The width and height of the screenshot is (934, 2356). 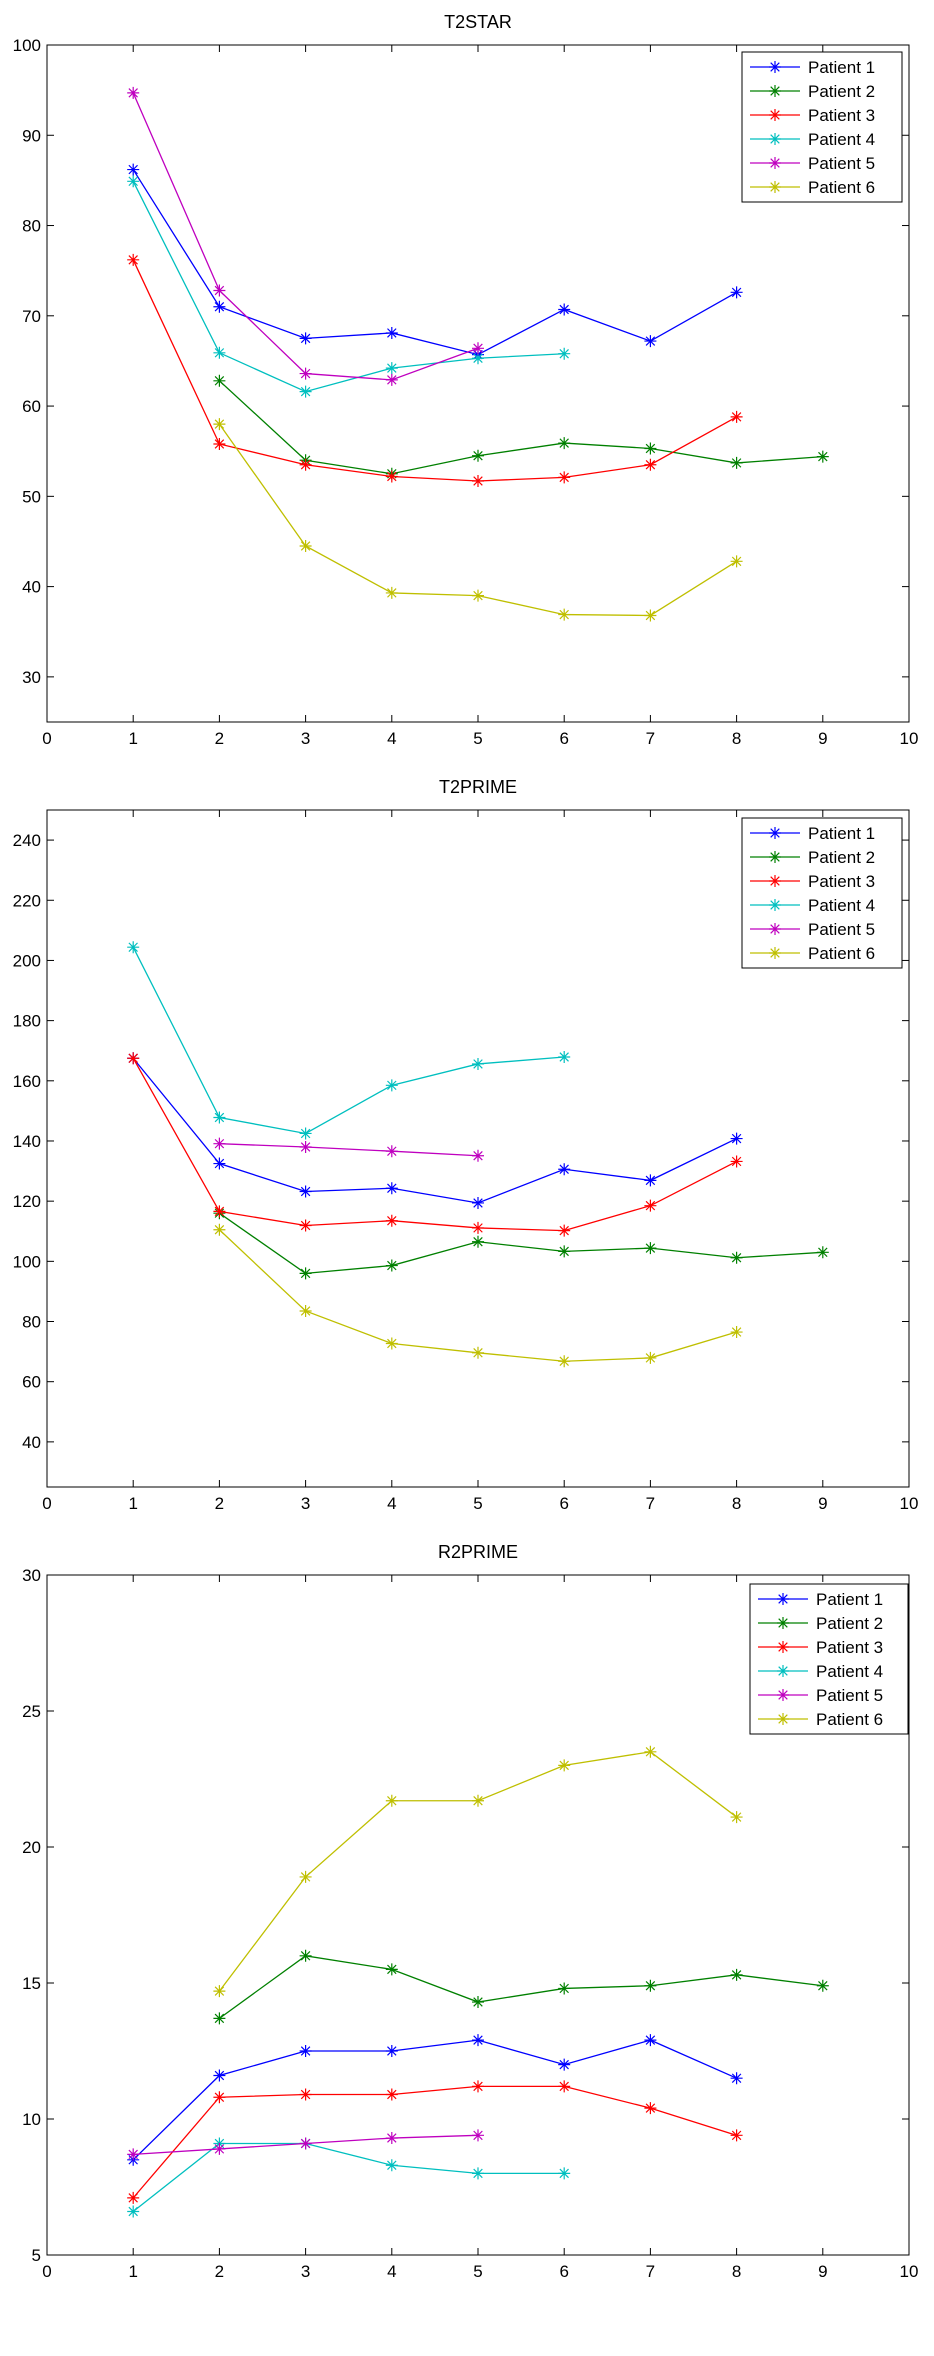 What do you see at coordinates (31, 1983) in the screenshot?
I see `y-tick-label: 15` at bounding box center [31, 1983].